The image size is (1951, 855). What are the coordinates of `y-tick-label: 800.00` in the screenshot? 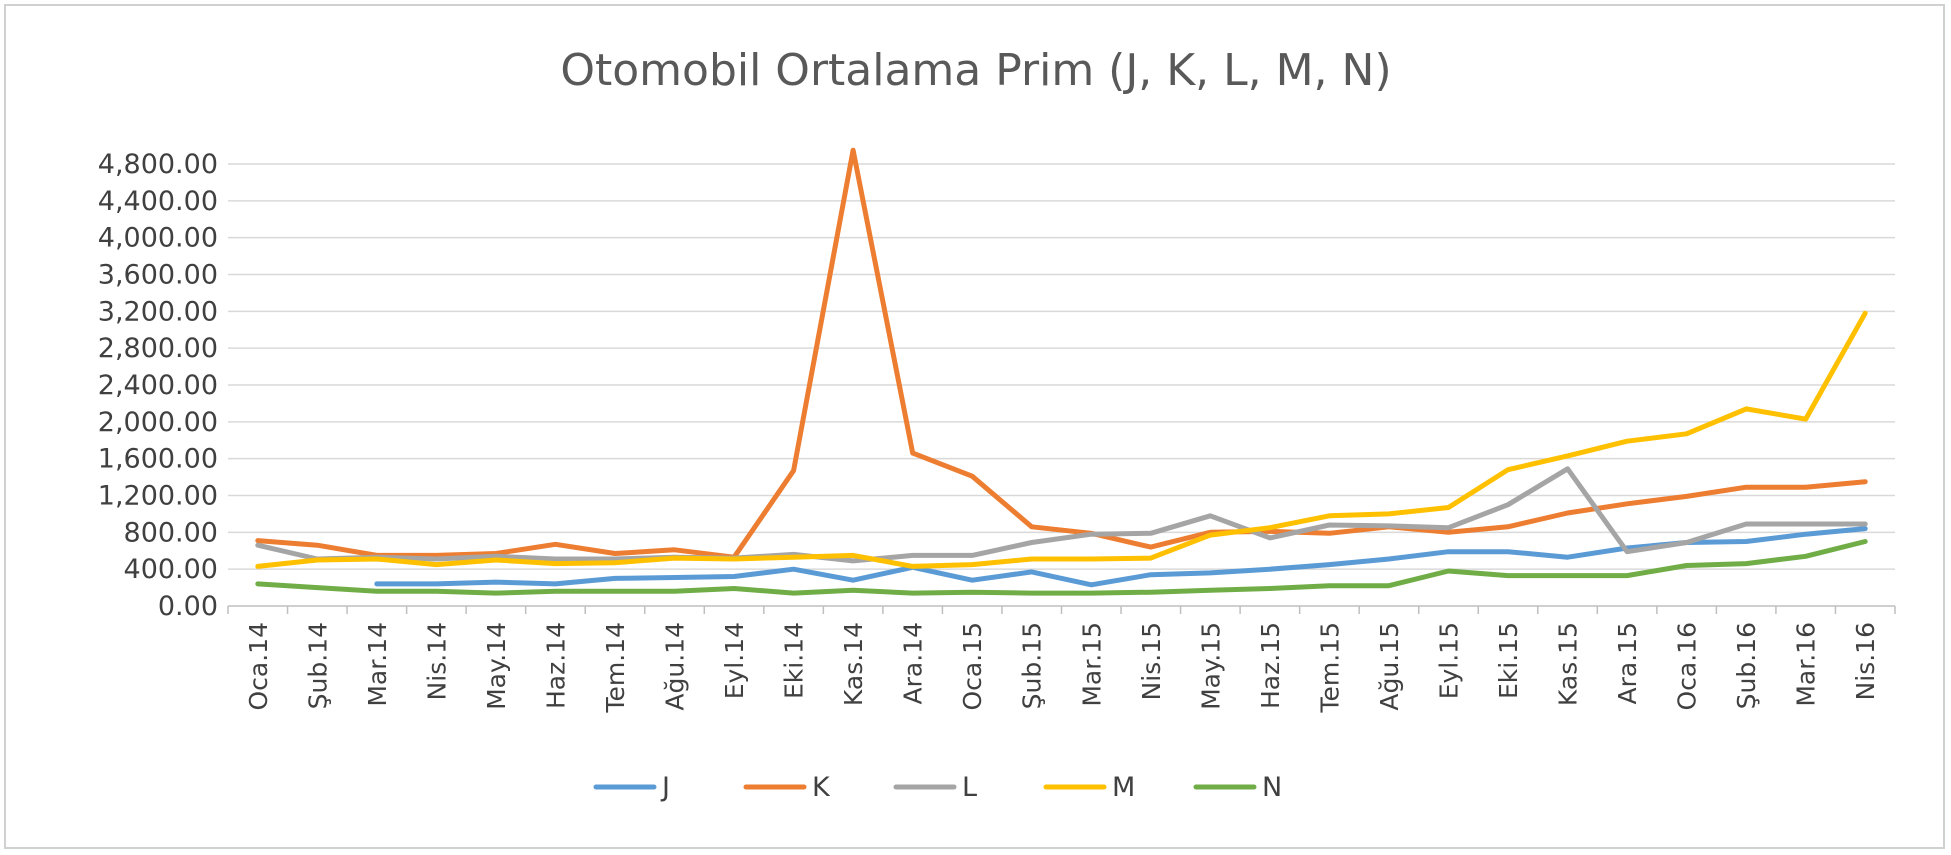 It's located at (171, 532).